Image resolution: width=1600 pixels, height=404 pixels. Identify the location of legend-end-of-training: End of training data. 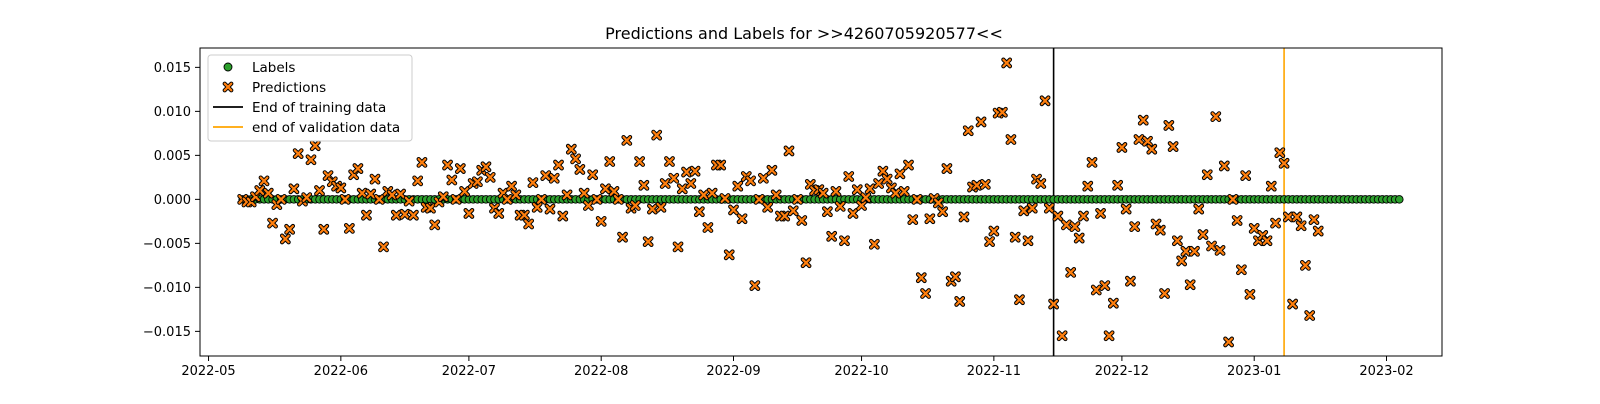
(299, 108).